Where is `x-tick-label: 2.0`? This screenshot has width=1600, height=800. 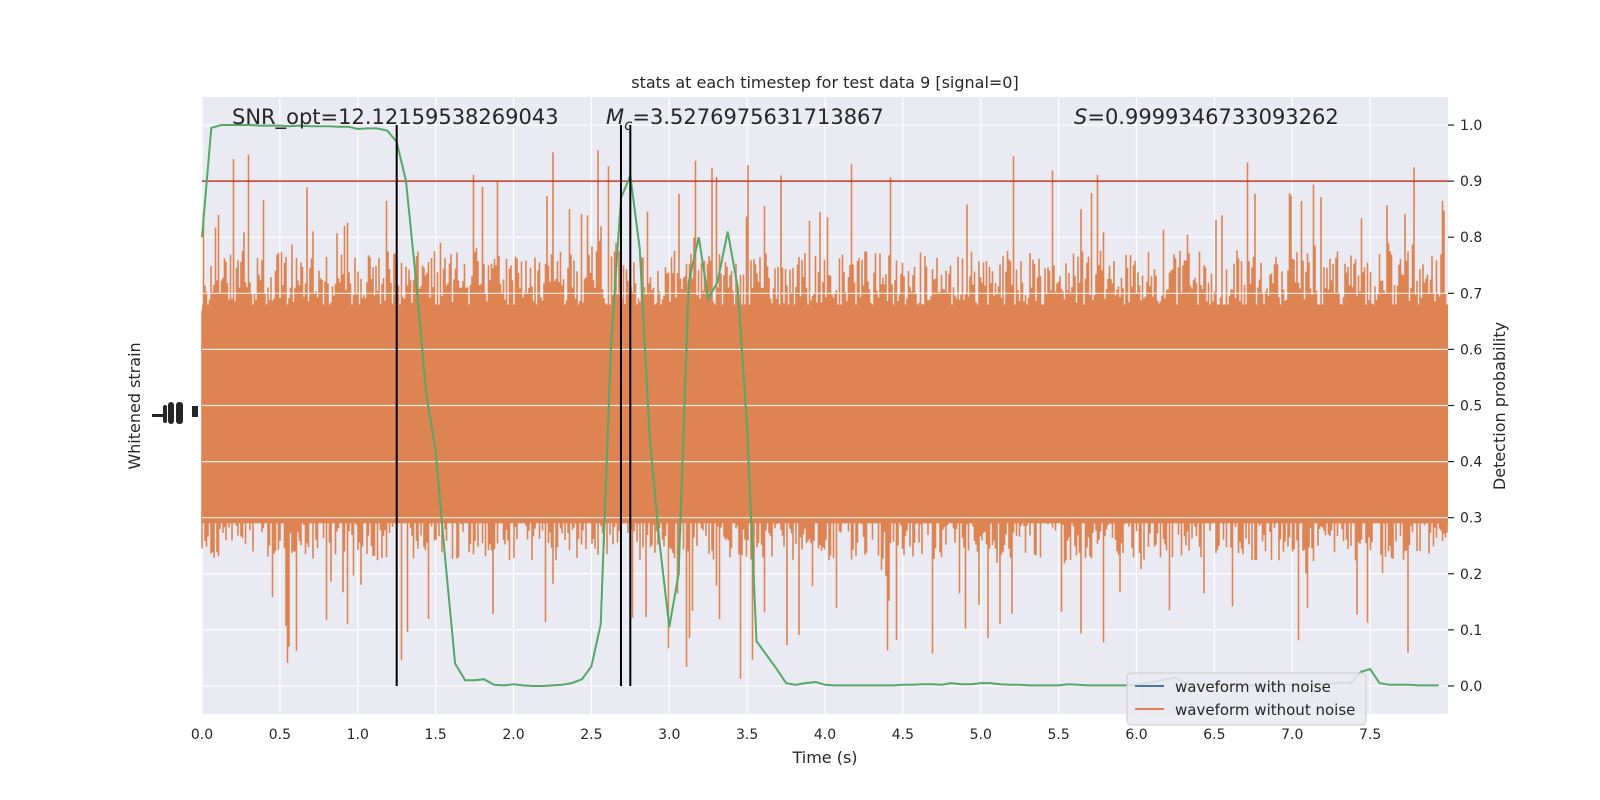
x-tick-label: 2.0 is located at coordinates (513, 735).